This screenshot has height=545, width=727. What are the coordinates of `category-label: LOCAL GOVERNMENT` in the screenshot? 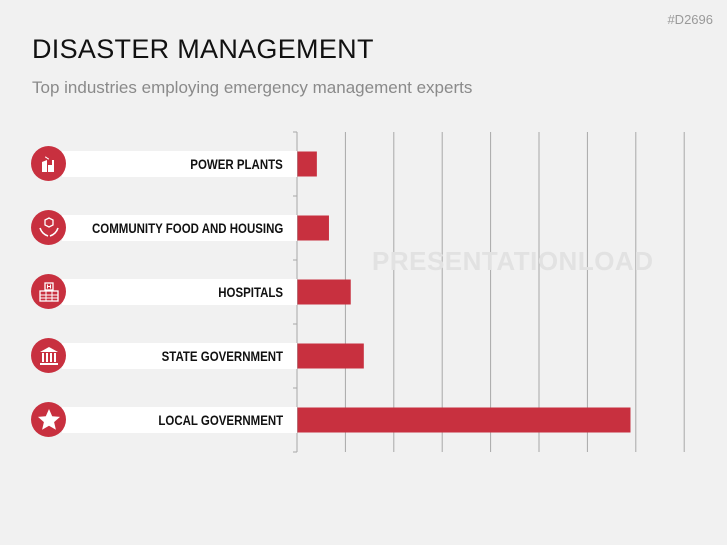 It's located at (220, 420).